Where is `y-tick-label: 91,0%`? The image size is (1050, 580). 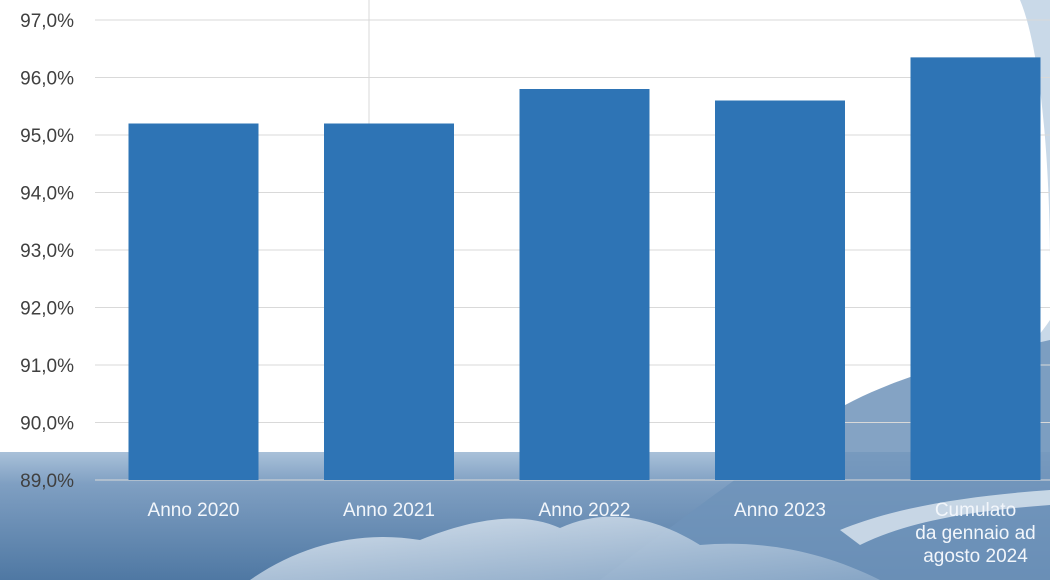
y-tick-label: 91,0% is located at coordinates (47, 366).